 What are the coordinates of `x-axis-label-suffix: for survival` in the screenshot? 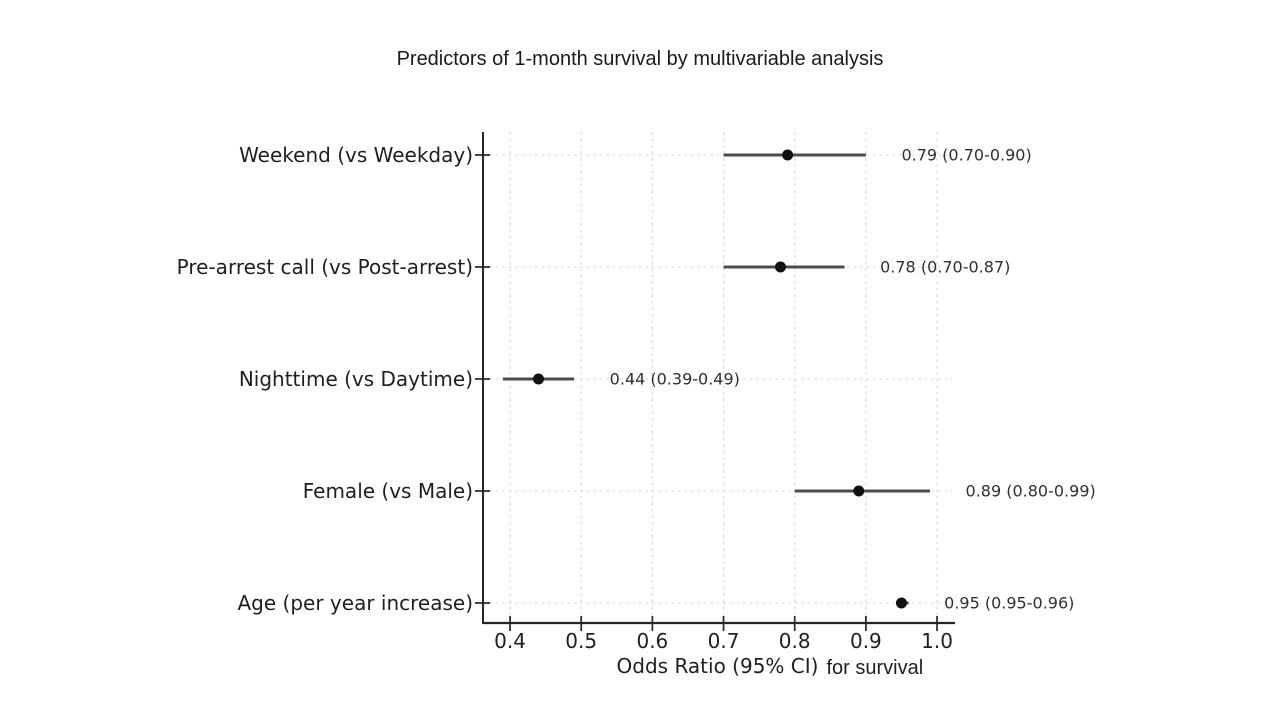 It's located at (874, 668).